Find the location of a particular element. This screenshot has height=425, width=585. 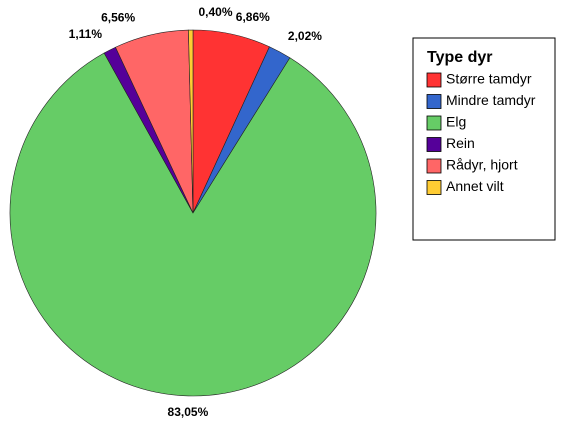

data-label: 2,02% is located at coordinates (305, 36).